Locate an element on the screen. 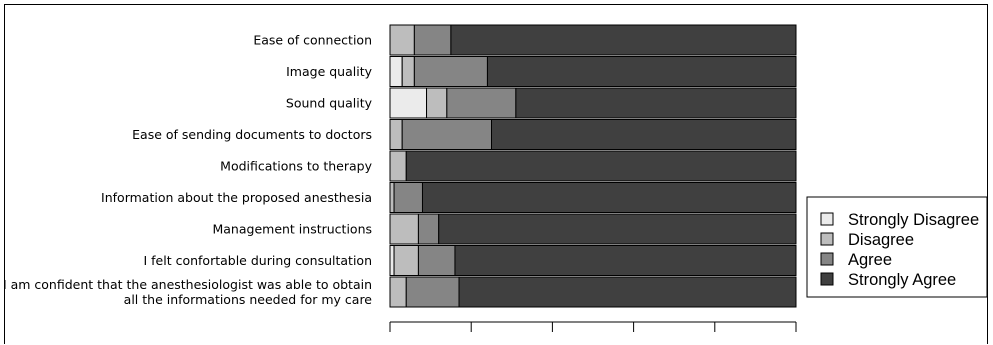  x-axis is located at coordinates (593, 326).